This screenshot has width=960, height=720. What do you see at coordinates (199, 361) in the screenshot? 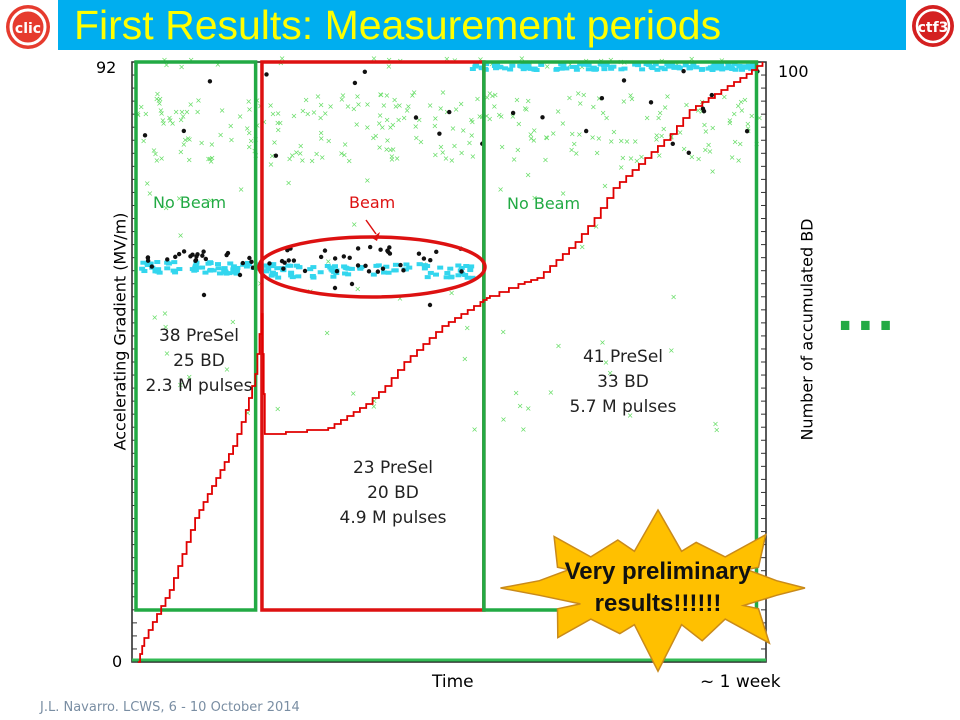
I see `period-stats-1: 38 PreSel 25 BD 2.3 M pulses` at bounding box center [199, 361].